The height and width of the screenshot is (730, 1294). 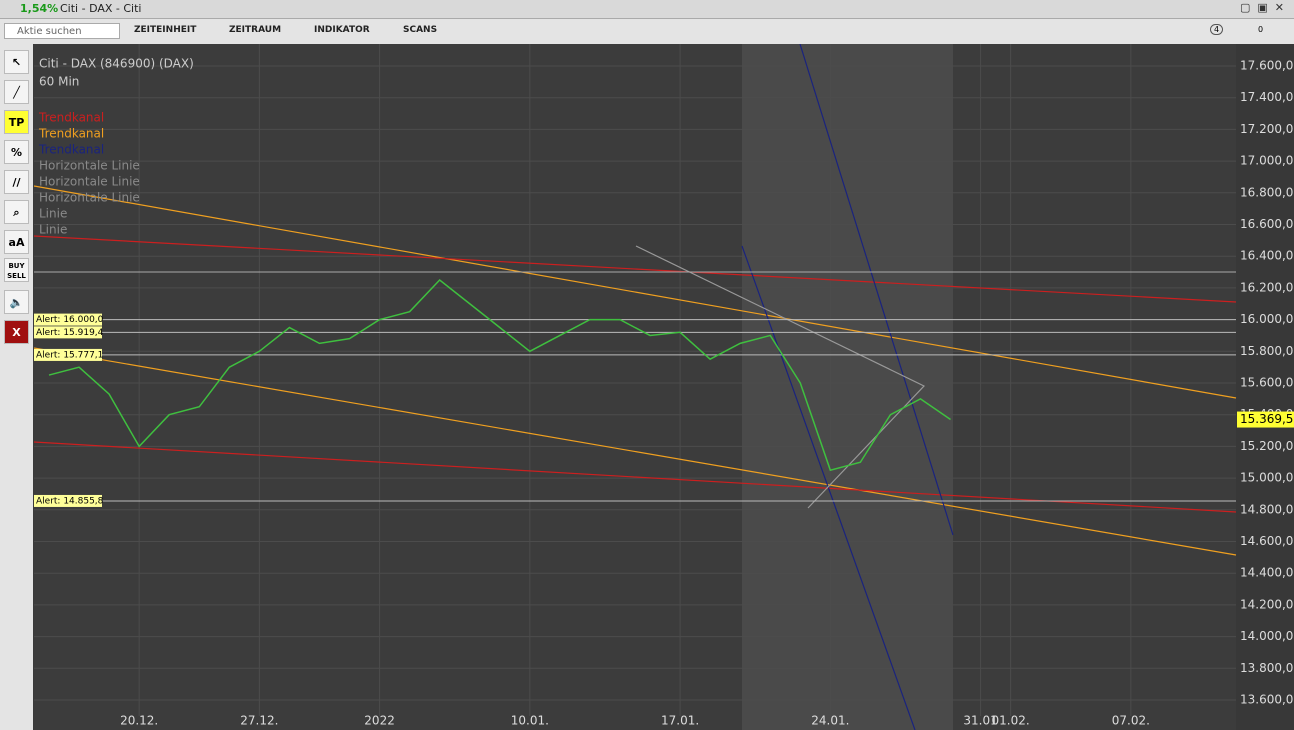 I want to click on window-title: Citi - DAX - Citi, so click(x=101, y=8).